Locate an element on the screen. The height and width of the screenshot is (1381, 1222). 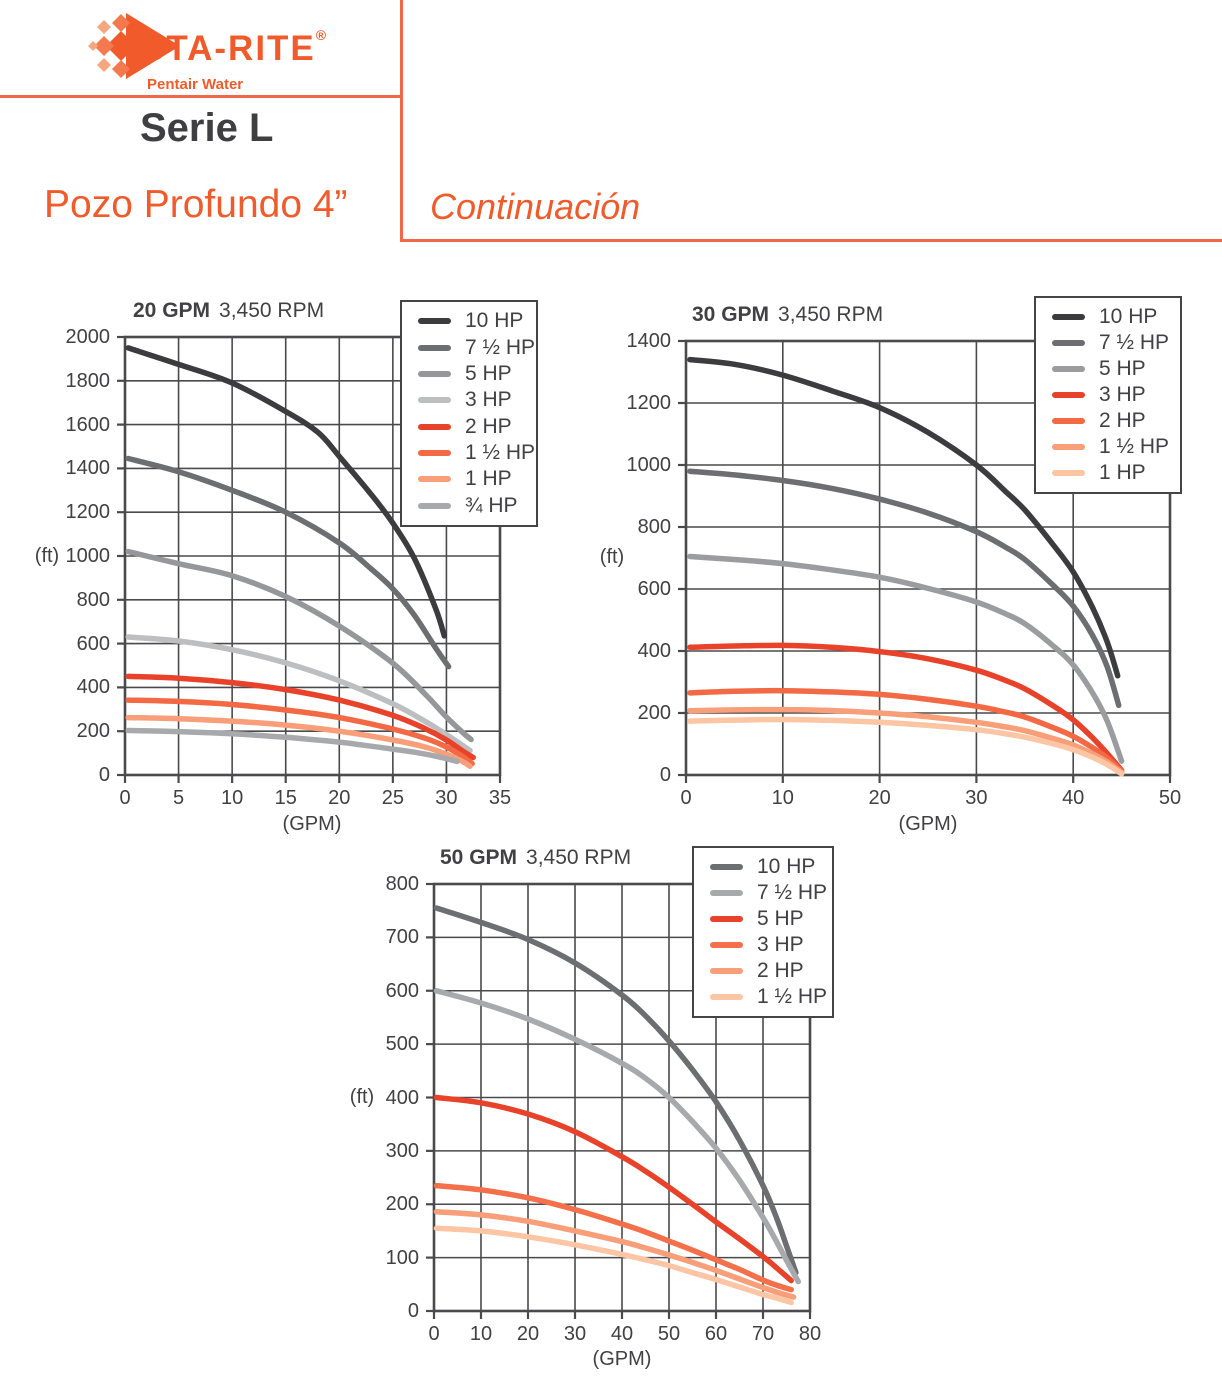
chart-30gpm-x-tick: 30 is located at coordinates (976, 798).